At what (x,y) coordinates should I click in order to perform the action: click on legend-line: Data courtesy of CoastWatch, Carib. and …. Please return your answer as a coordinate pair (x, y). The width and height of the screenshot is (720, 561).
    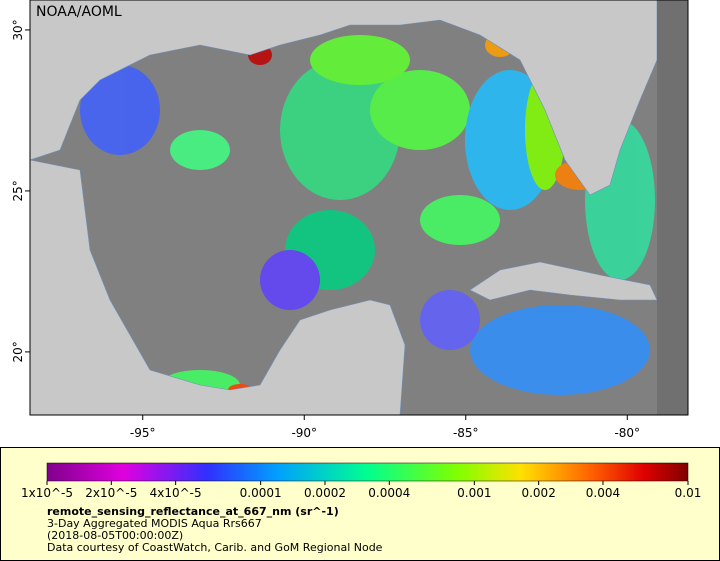
    Looking at the image, I should click on (215, 547).